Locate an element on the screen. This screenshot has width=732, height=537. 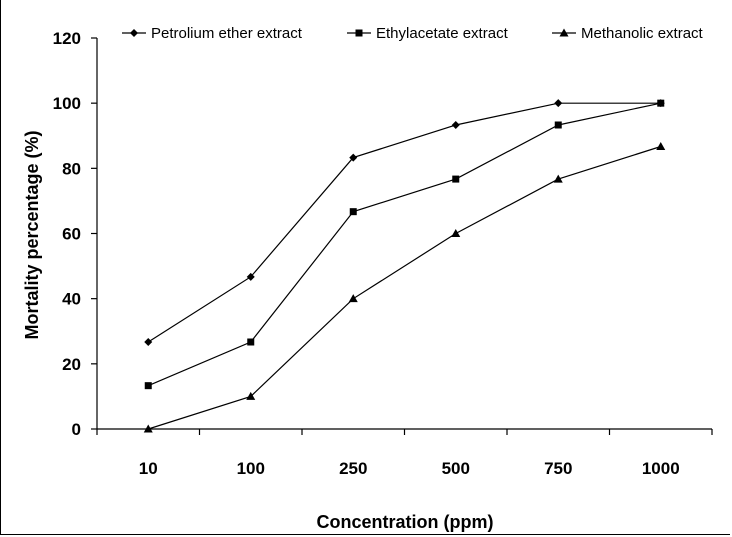
x-tick-label: 10 is located at coordinates (148, 468).